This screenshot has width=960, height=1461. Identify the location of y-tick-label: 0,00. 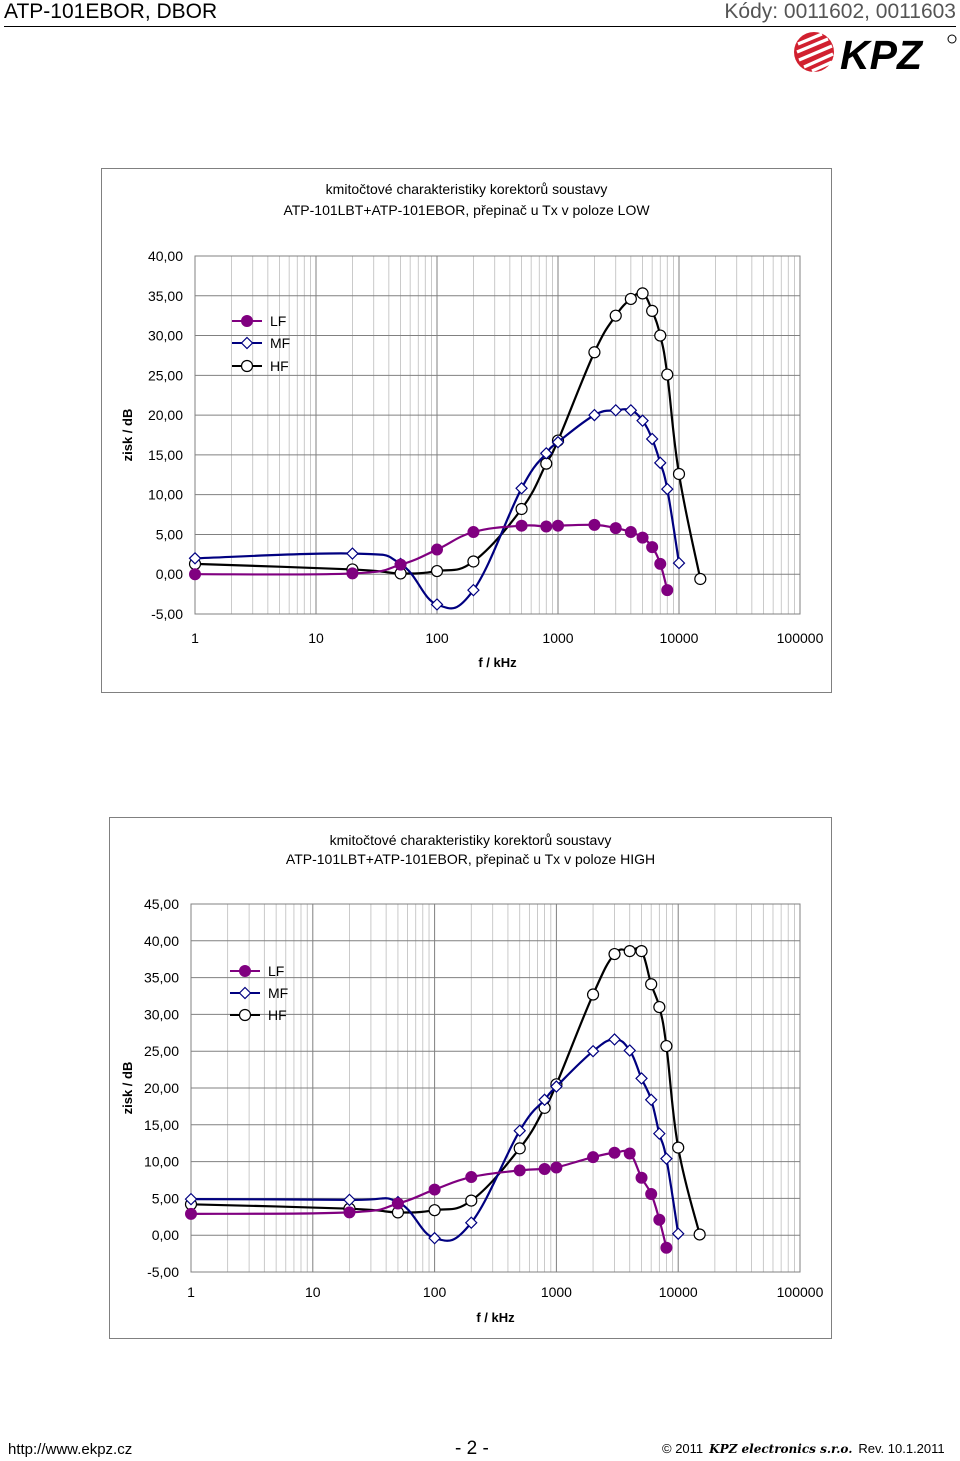
(169, 574).